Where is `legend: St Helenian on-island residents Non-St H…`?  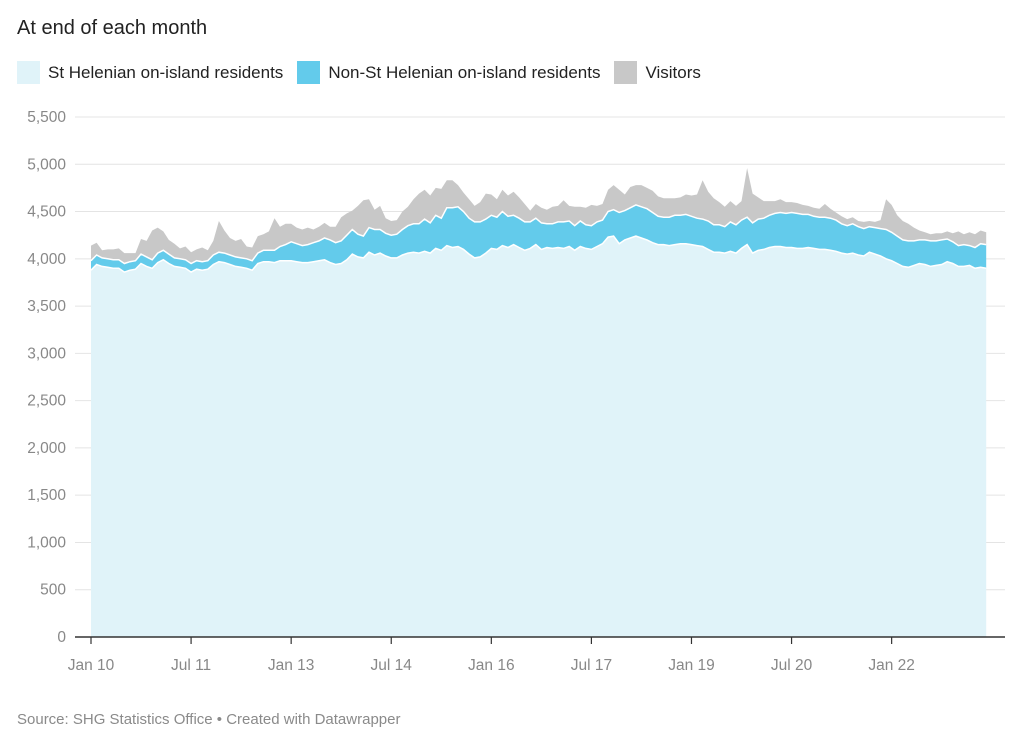 legend: St Helenian on-island residents Non-St H… is located at coordinates (366, 72).